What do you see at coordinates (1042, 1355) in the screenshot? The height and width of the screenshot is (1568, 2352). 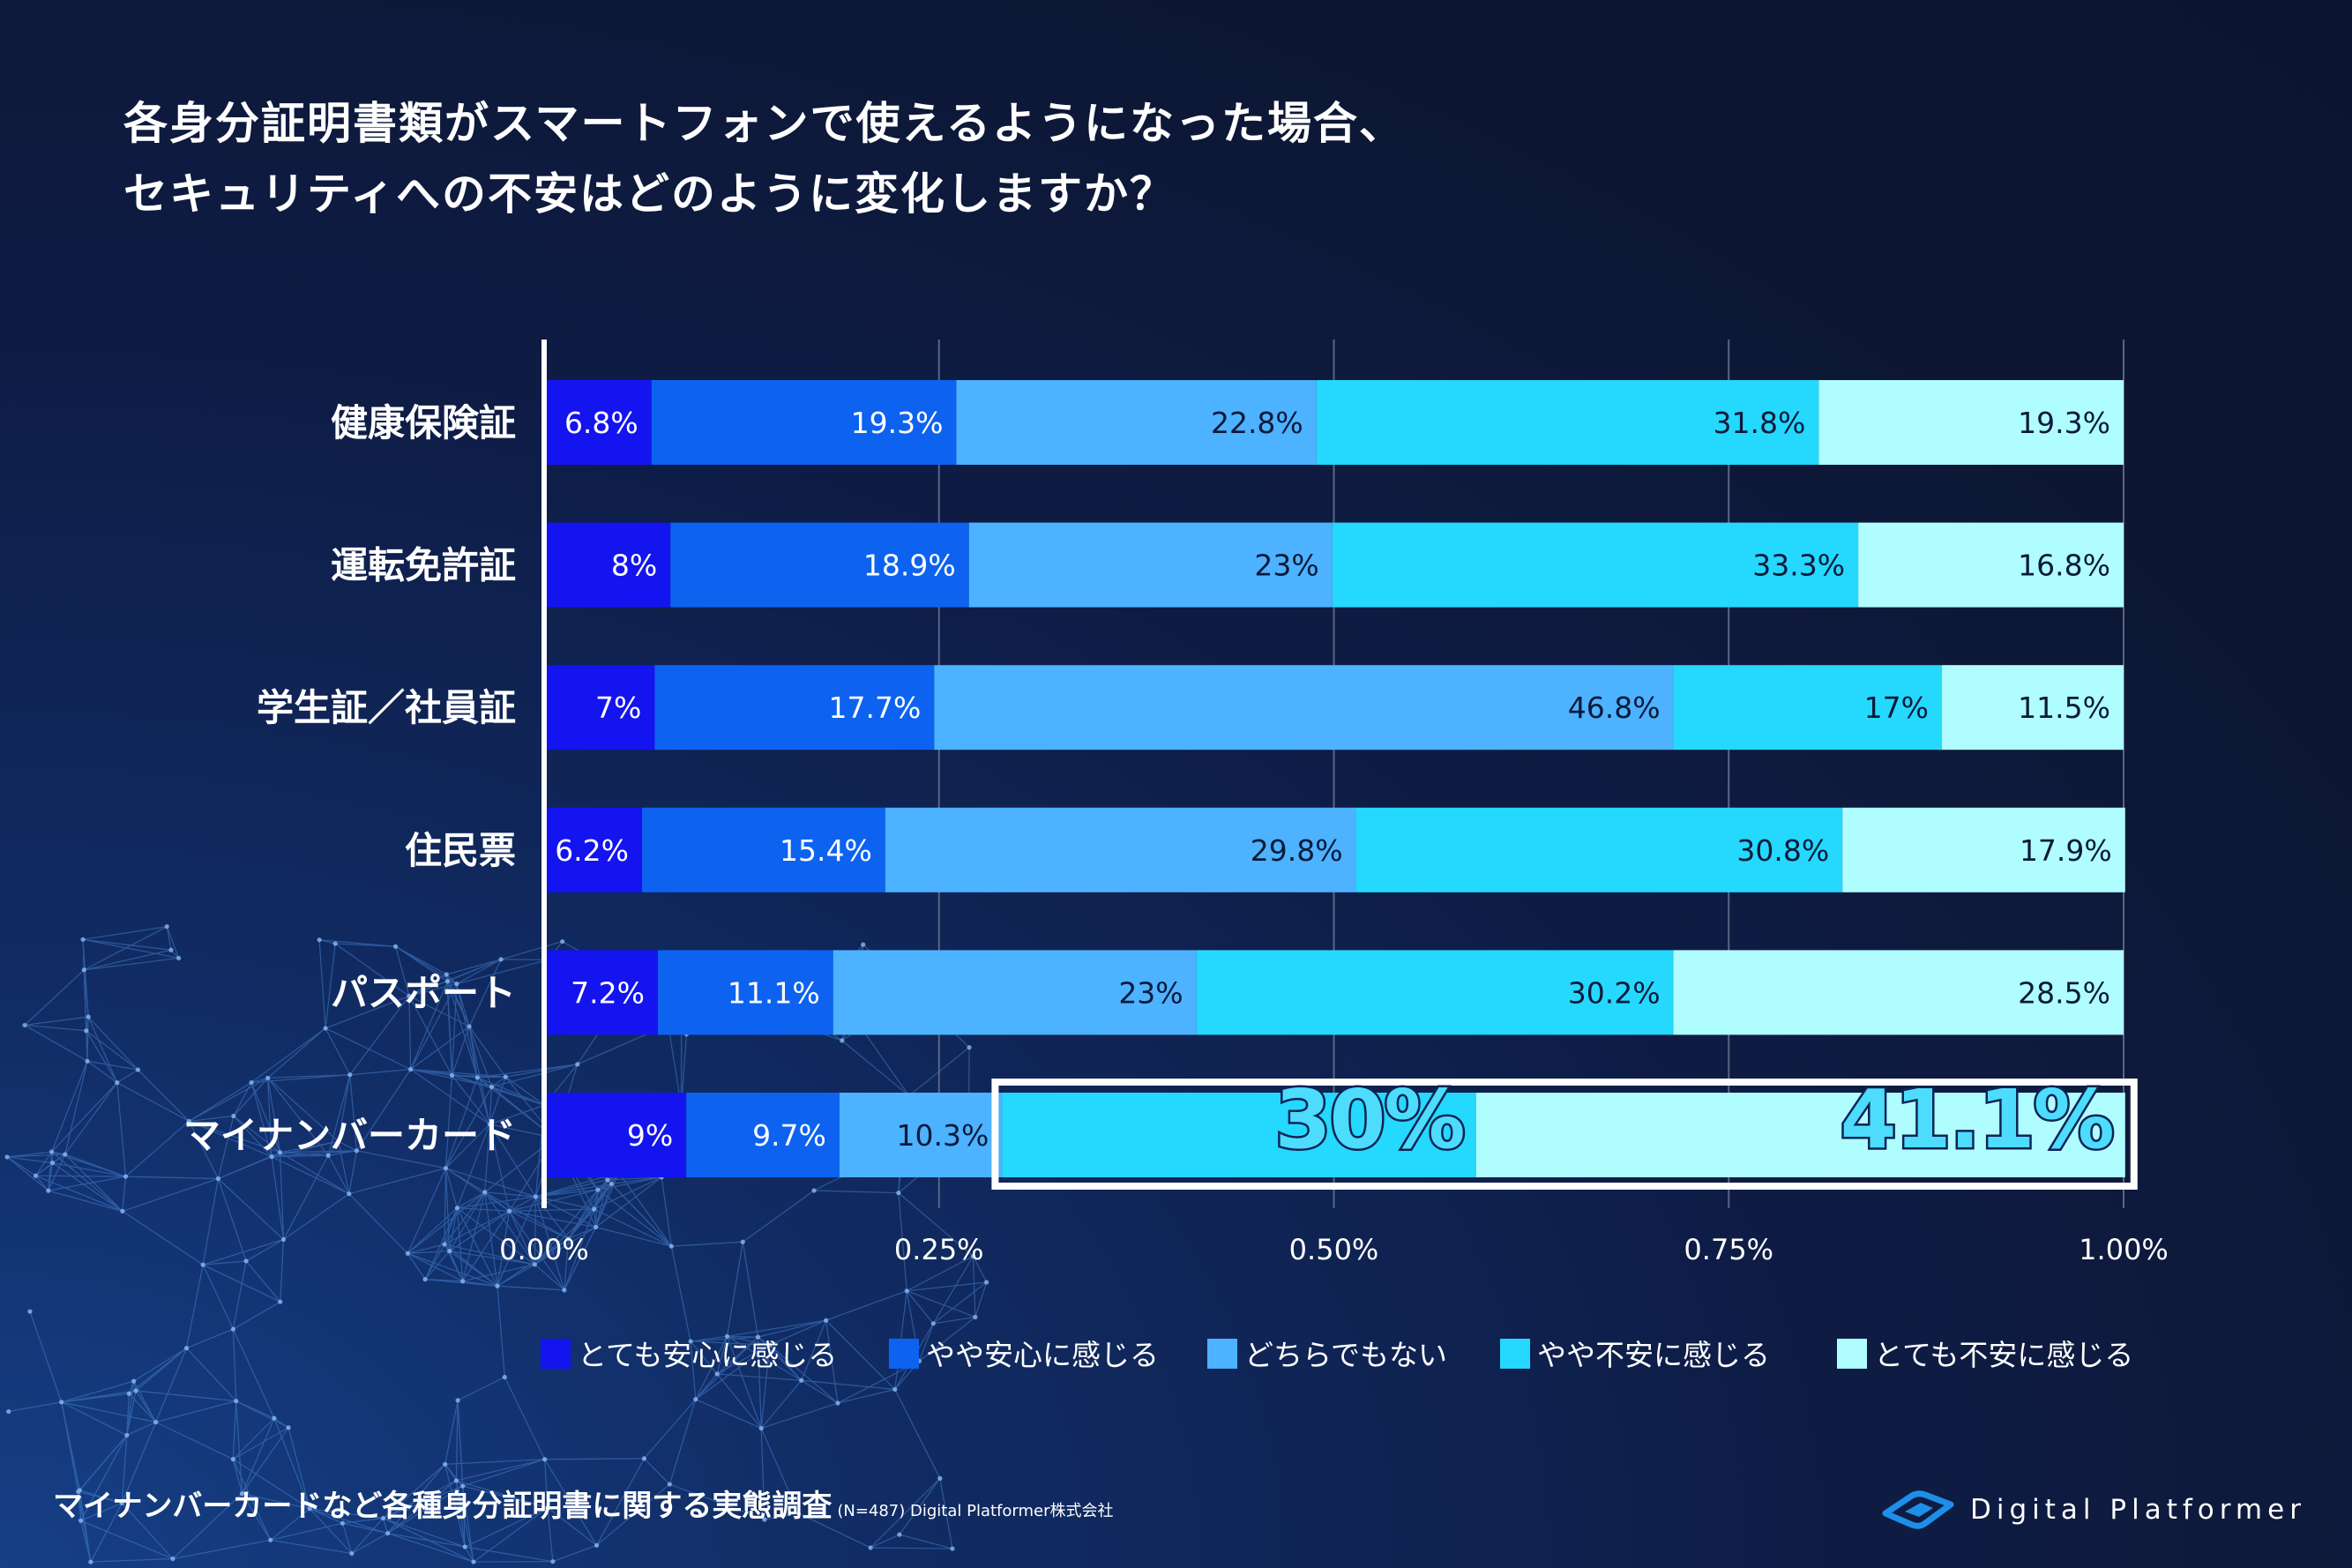 I see `legend-label: やや安心に感じる` at bounding box center [1042, 1355].